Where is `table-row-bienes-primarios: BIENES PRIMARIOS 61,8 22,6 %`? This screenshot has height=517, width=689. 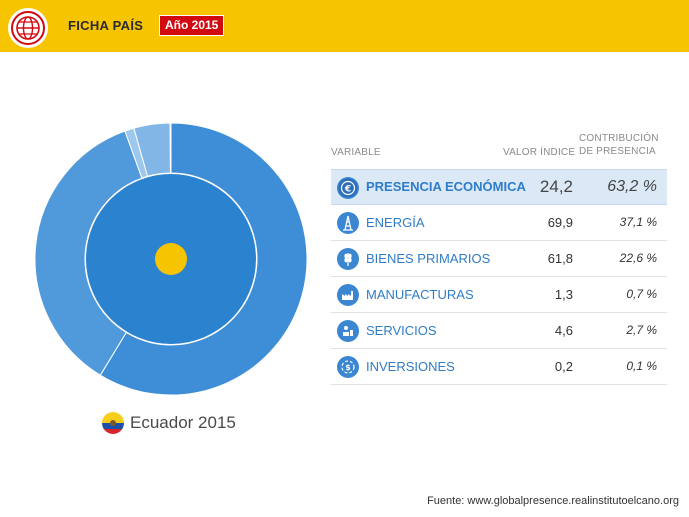 table-row-bienes-primarios: BIENES PRIMARIOS 61,8 22,6 % is located at coordinates (499, 259).